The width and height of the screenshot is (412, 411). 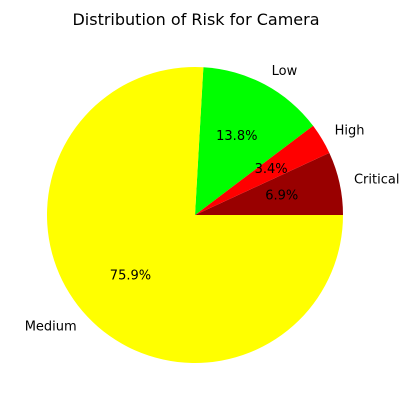 What do you see at coordinates (281, 195) in the screenshot?
I see `percent-label-critical: 6.9%` at bounding box center [281, 195].